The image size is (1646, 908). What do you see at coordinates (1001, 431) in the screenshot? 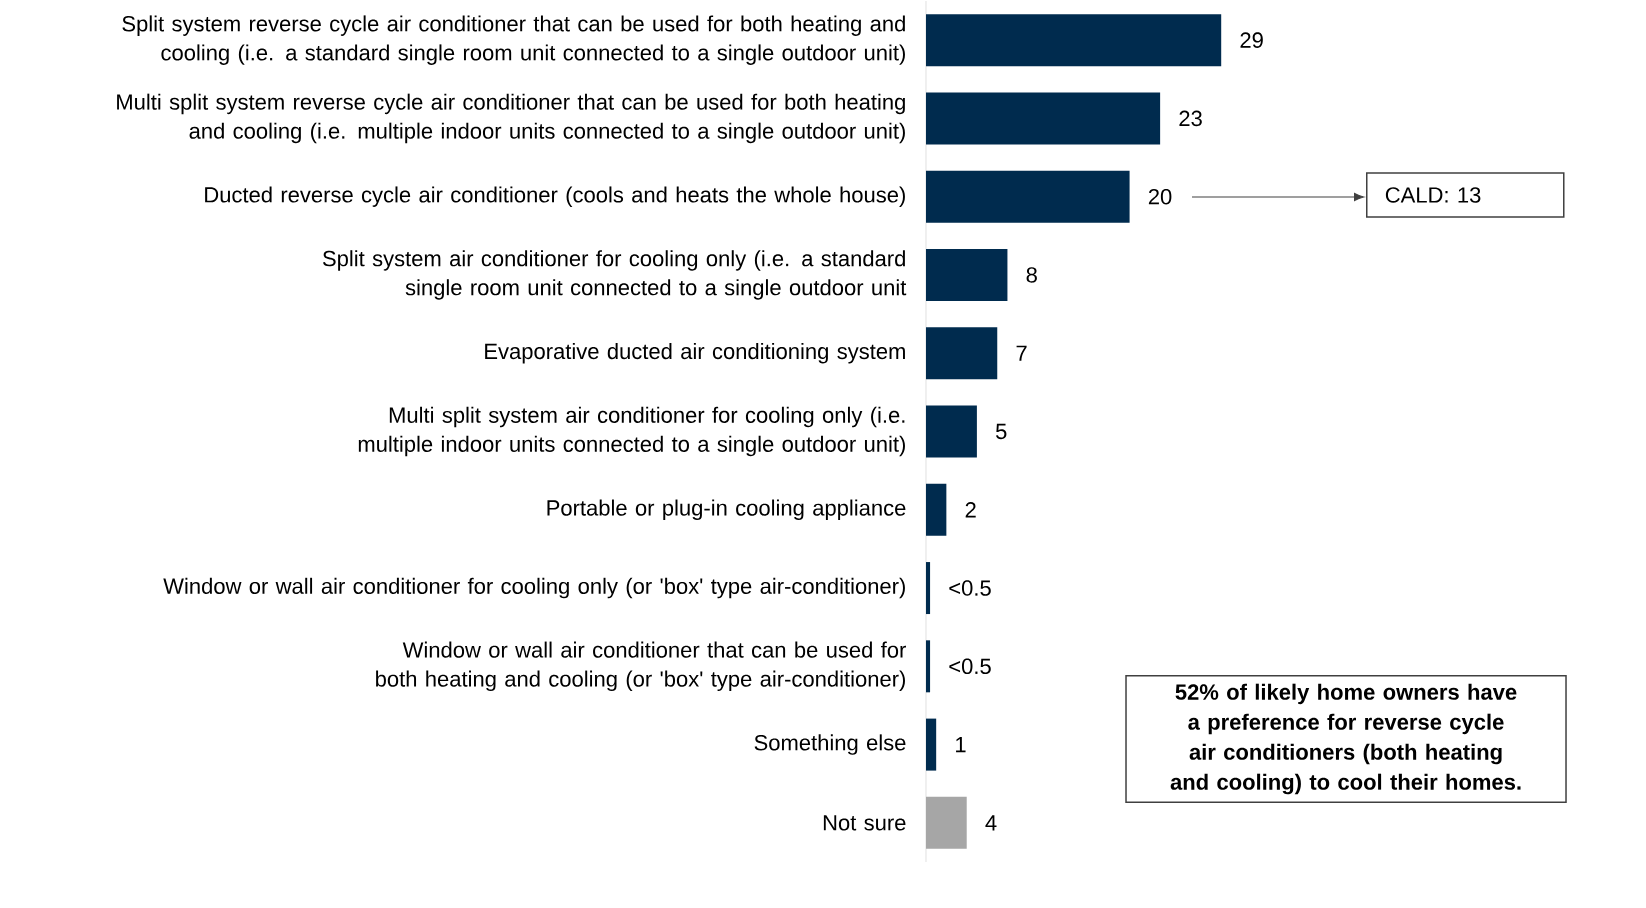
I see `data-label: 5` at bounding box center [1001, 431].